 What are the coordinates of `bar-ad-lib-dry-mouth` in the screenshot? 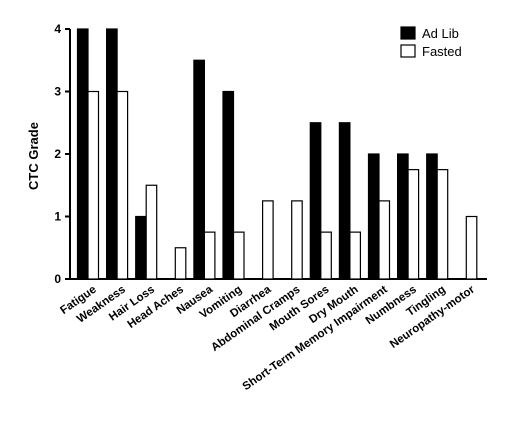 It's located at (344, 201).